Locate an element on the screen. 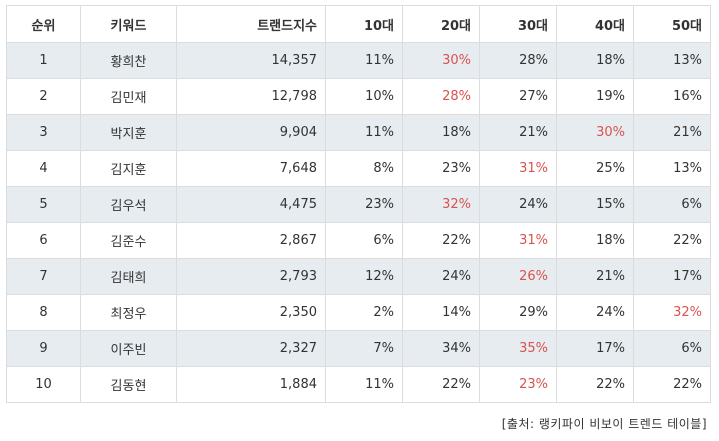 The image size is (719, 441). trend-index-cell: 2,350 is located at coordinates (251, 312).